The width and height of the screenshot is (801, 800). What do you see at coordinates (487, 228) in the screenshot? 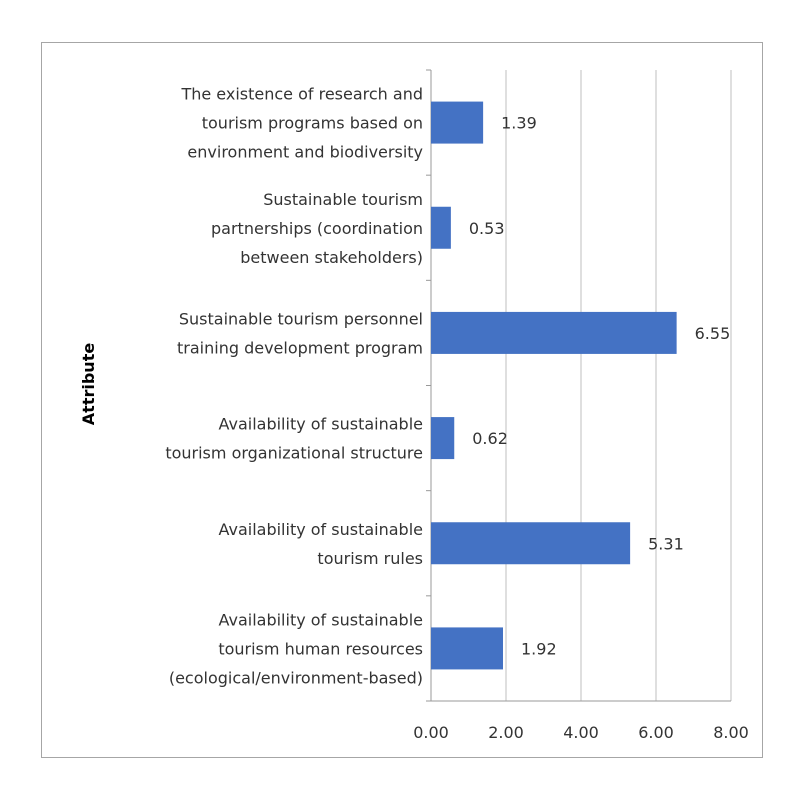
I see `data-label: 0.53` at bounding box center [487, 228].